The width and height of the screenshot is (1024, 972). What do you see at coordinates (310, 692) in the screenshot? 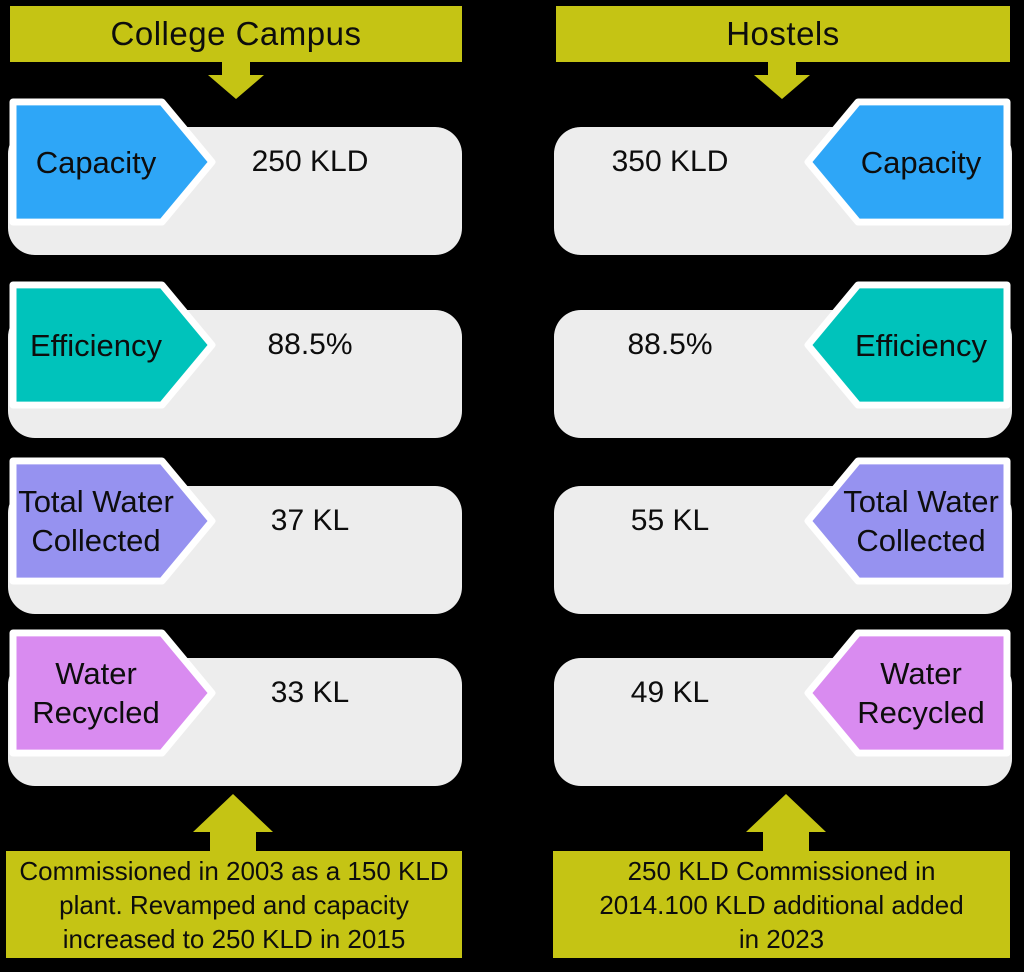
I see `water-recycled-value: 33 KL` at bounding box center [310, 692].